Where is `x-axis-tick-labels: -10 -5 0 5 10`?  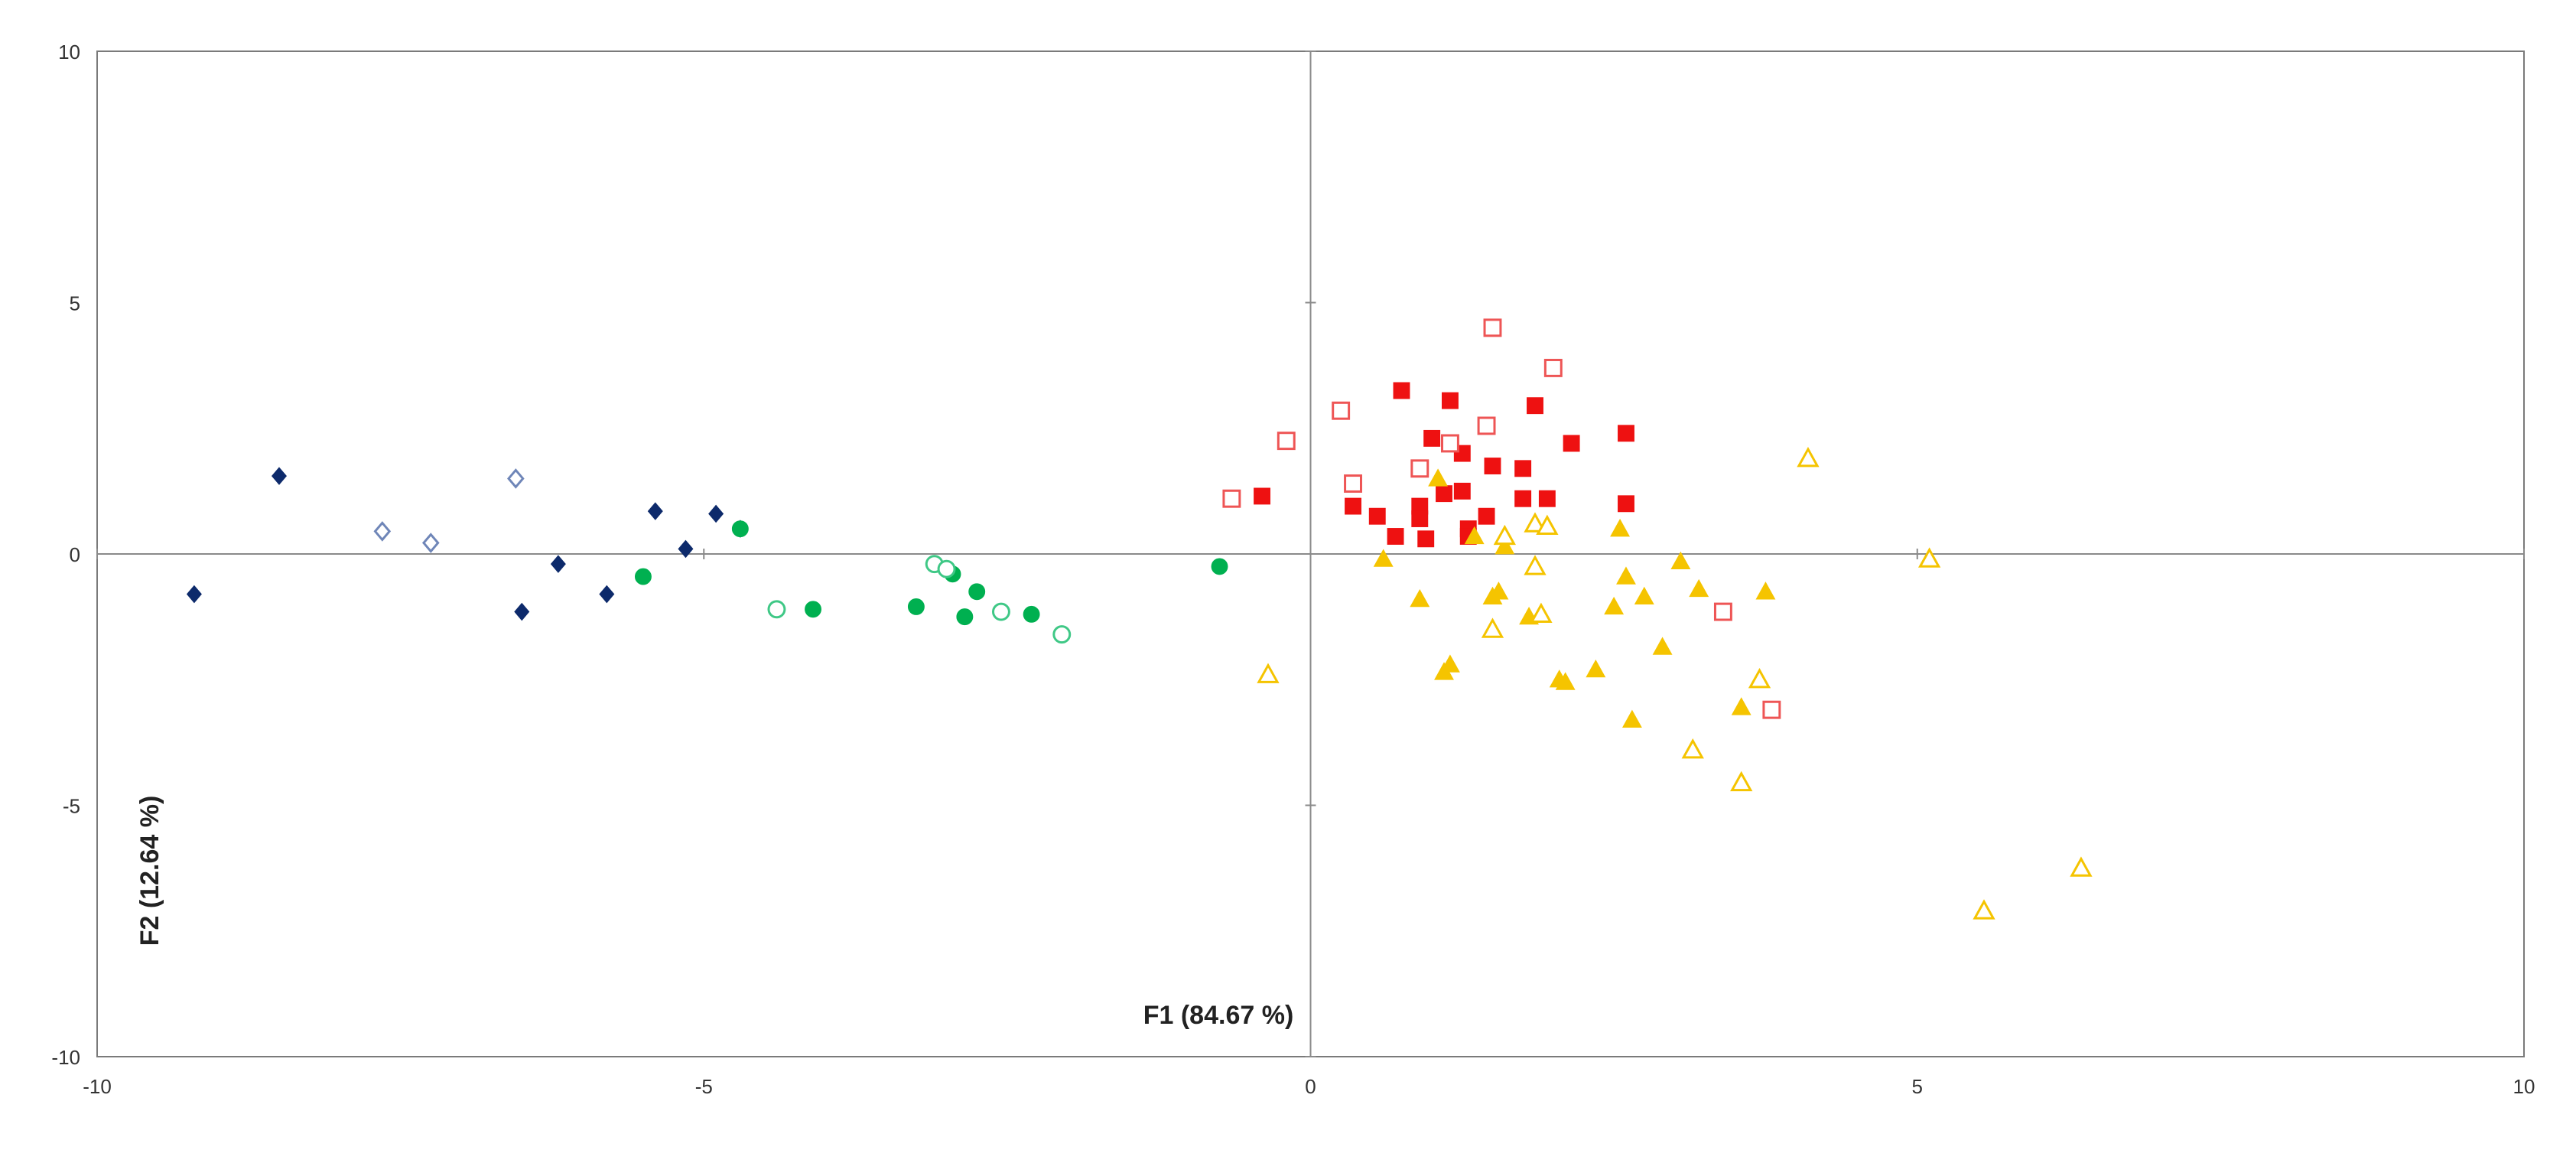
x-axis-tick-labels: -10 -5 0 5 10 is located at coordinates (1309, 1086).